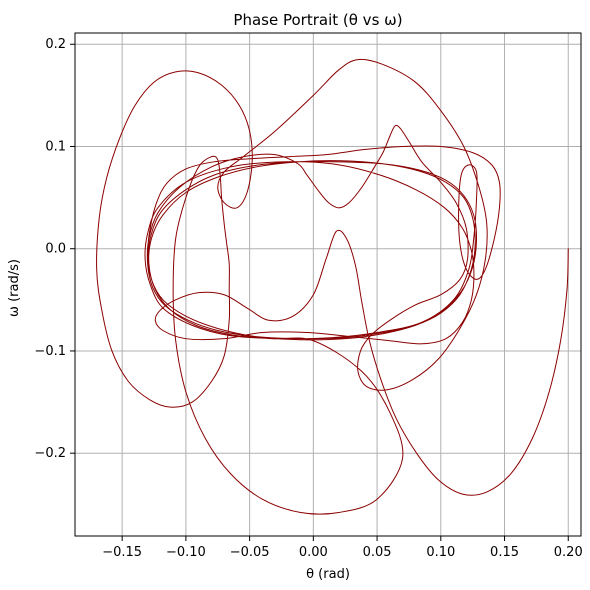  I want to click on y-tick-label: −0.1, so click(50, 351).